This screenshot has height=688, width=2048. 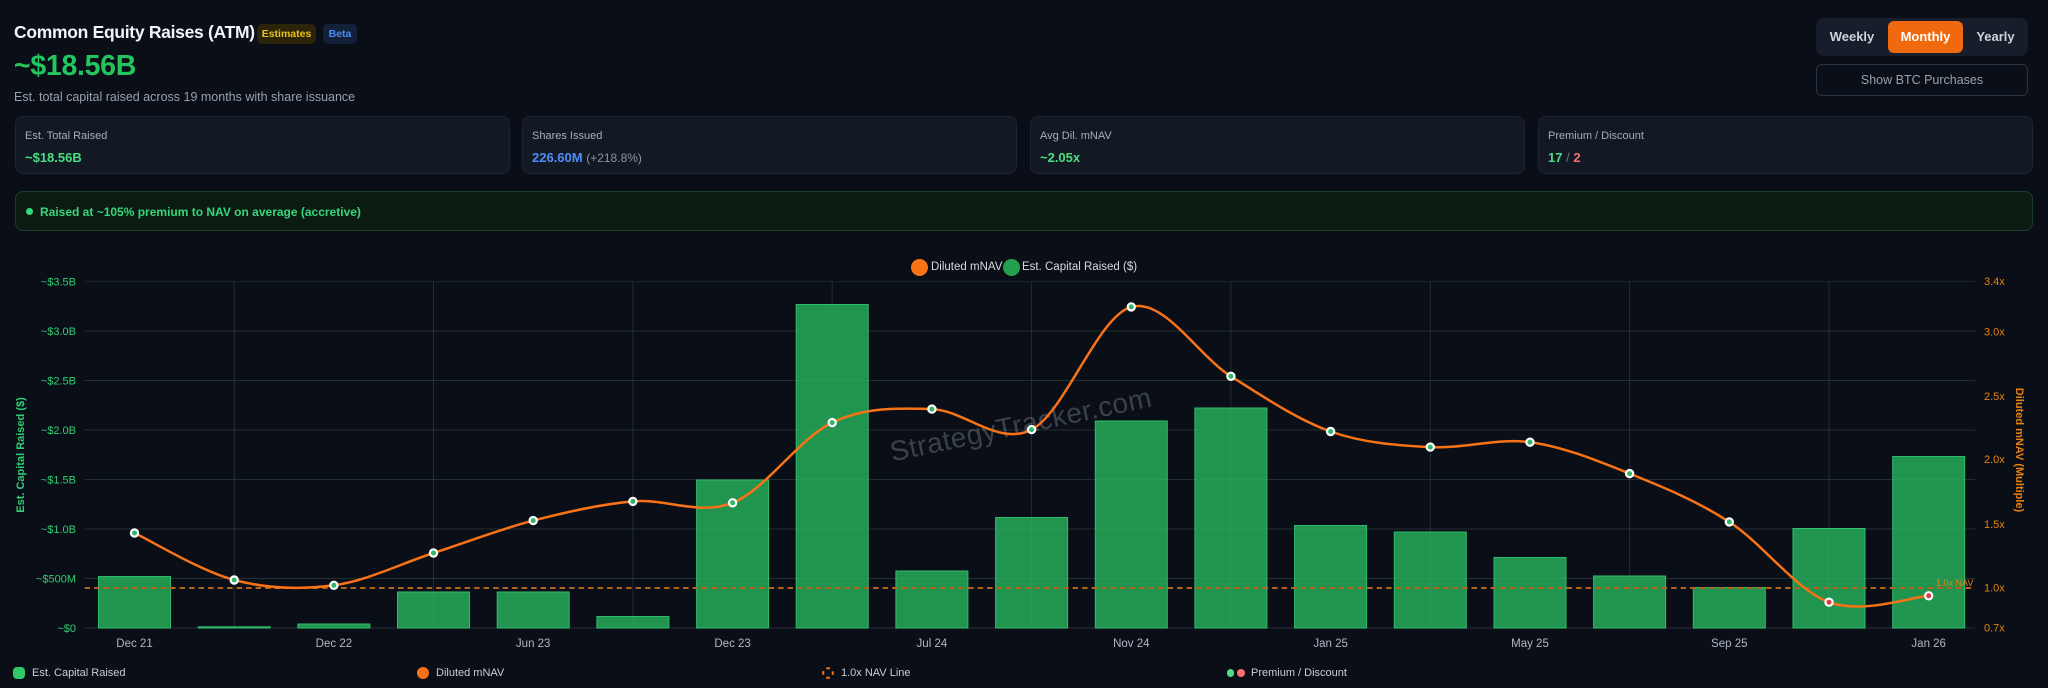 I want to click on svg-text: ~$1.5B, so click(x=58, y=481).